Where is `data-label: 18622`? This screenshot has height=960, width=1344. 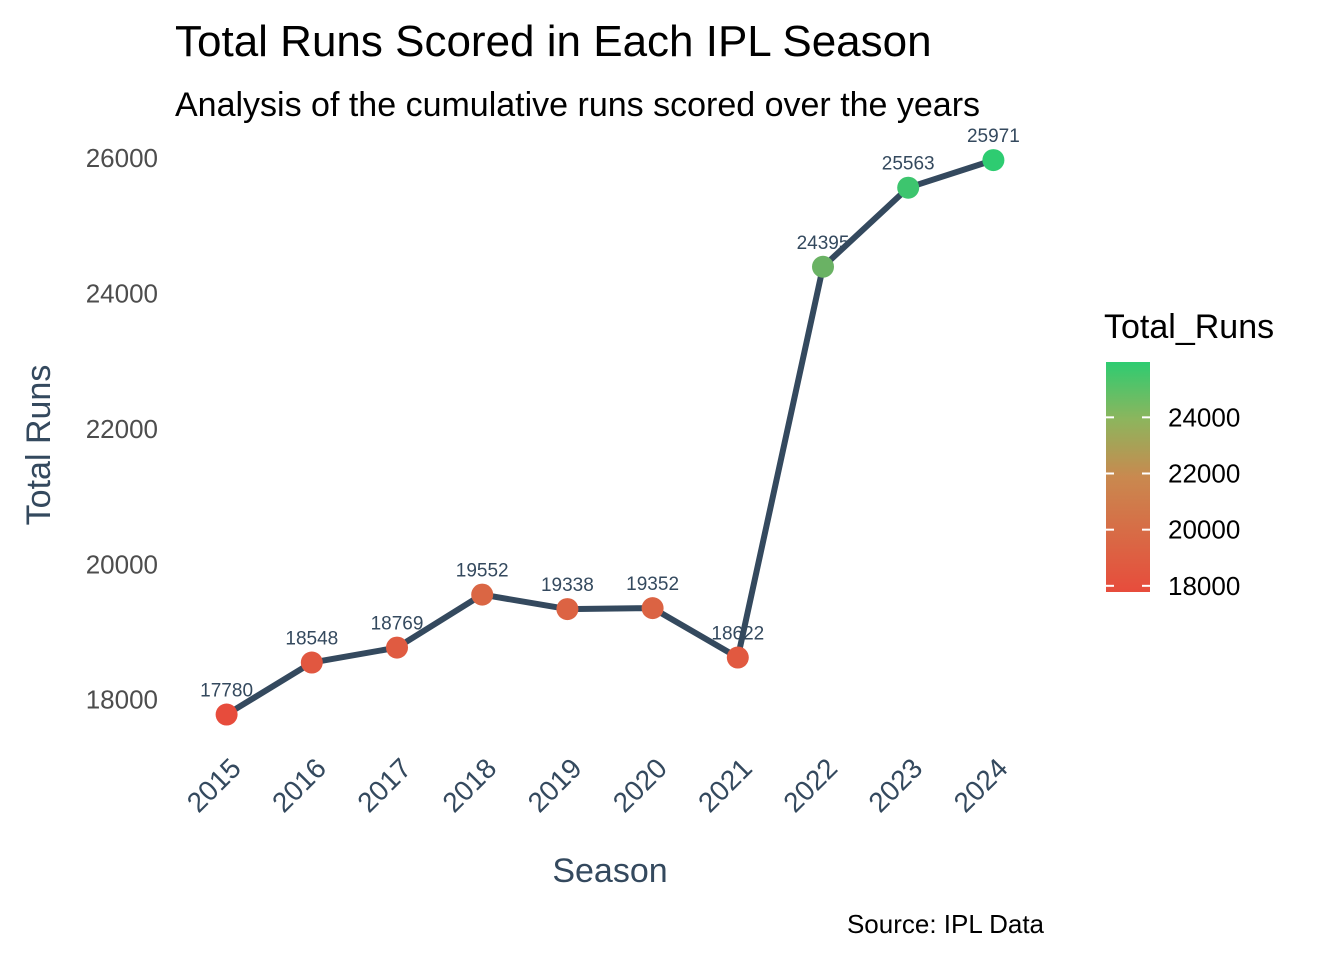
data-label: 18622 is located at coordinates (737, 634).